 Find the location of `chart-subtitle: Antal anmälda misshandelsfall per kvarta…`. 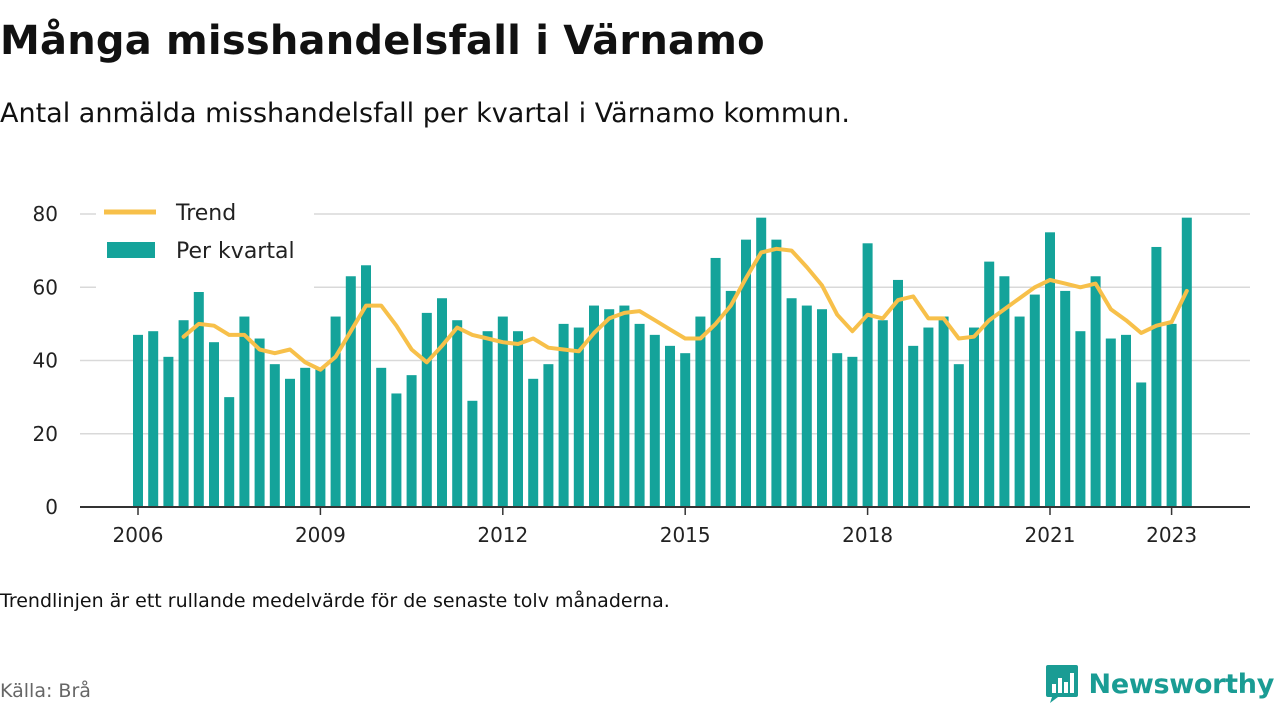

chart-subtitle: Antal anmälda misshandelsfall per kvarta… is located at coordinates (425, 113).